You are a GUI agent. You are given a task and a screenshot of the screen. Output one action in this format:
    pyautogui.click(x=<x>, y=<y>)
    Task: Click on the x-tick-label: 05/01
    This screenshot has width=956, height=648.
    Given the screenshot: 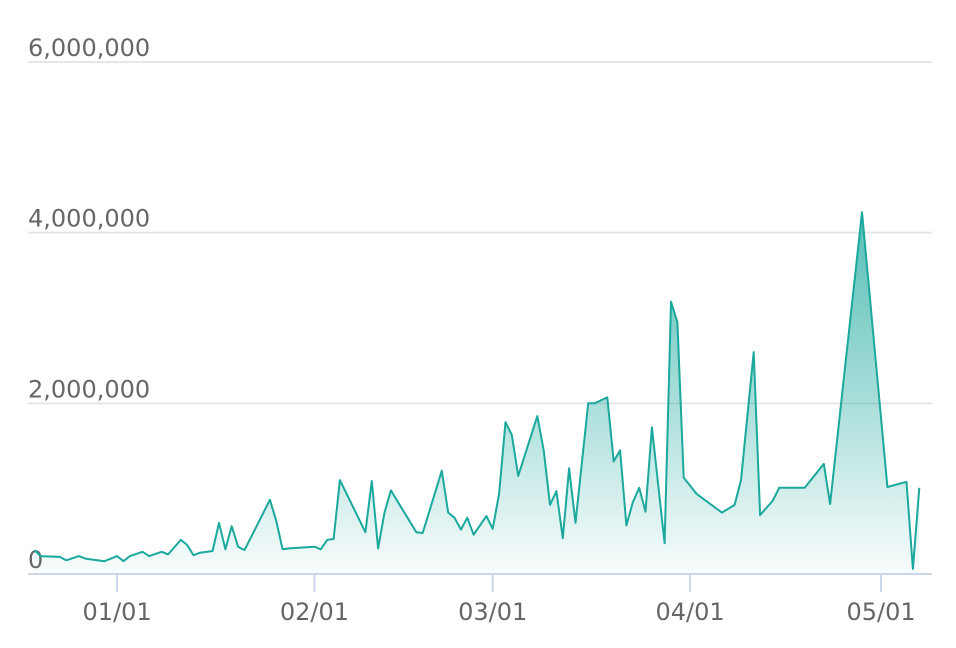 What is the action you would take?
    pyautogui.click(x=880, y=612)
    